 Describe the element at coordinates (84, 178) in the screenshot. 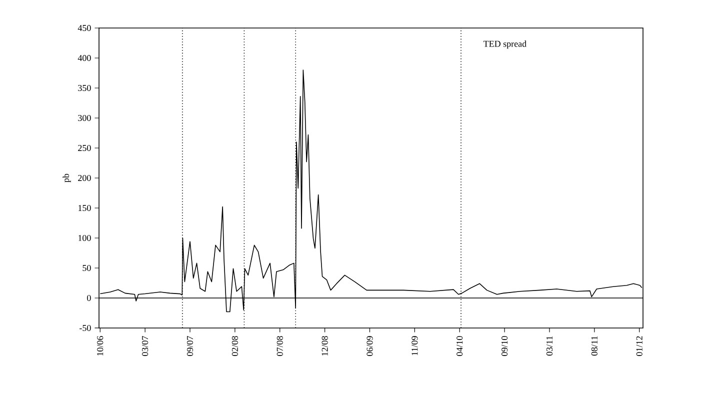

I see `y-tick-label: 200` at that location.